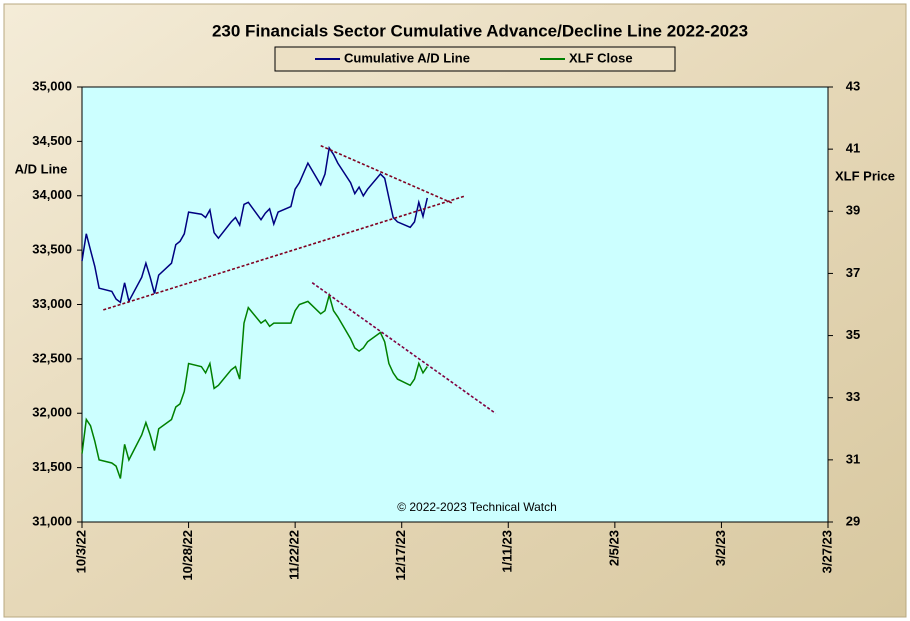 This screenshot has width=910, height=621. What do you see at coordinates (853, 210) in the screenshot?
I see `y2-tick-label: 39` at bounding box center [853, 210].